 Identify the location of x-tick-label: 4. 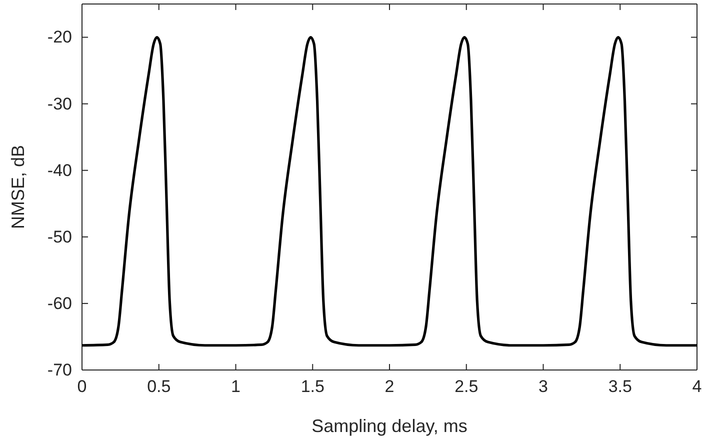
(697, 386).